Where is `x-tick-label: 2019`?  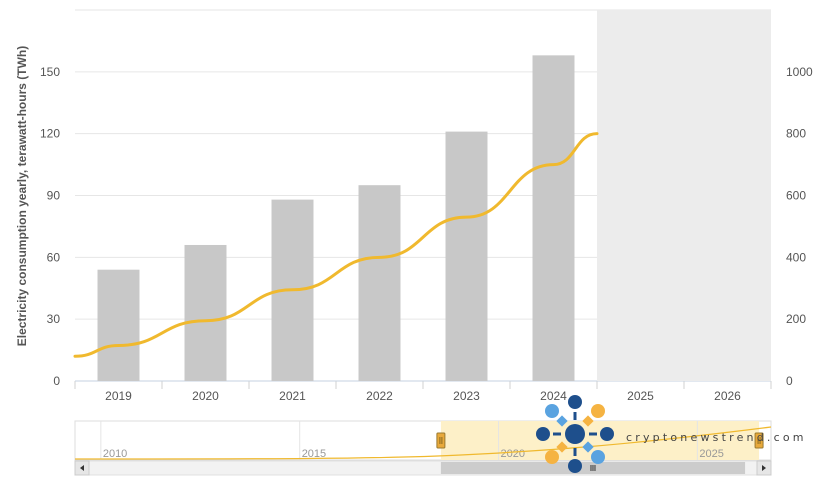 x-tick-label: 2019 is located at coordinates (118, 396).